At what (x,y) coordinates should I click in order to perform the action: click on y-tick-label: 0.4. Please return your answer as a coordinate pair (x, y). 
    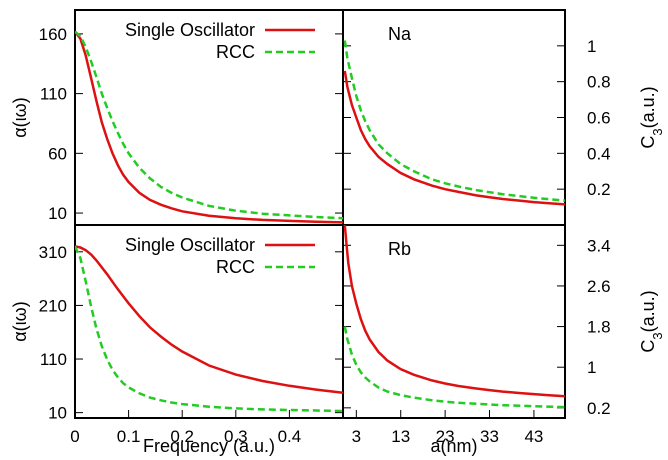
    Looking at the image, I should click on (599, 153).